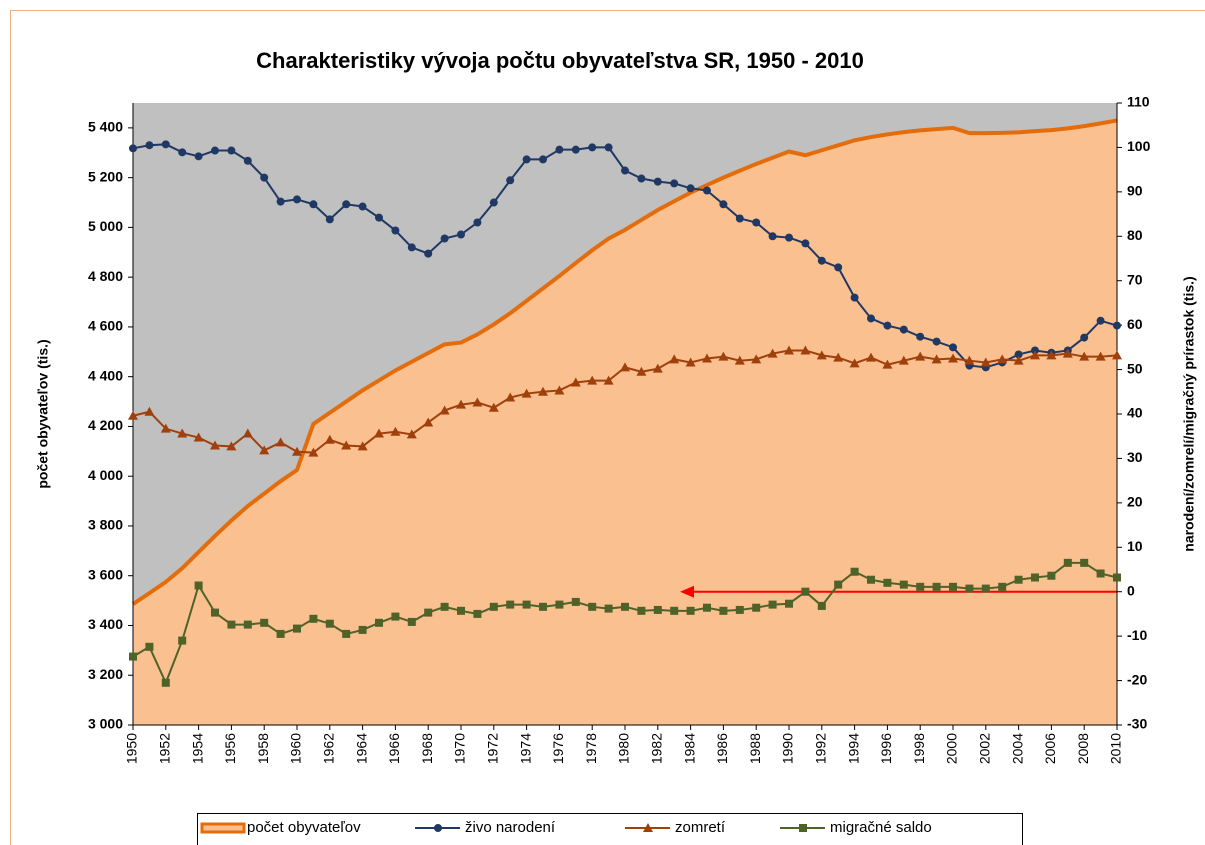 The height and width of the screenshot is (845, 1205). I want to click on x-tick-label: 1970, so click(460, 748).